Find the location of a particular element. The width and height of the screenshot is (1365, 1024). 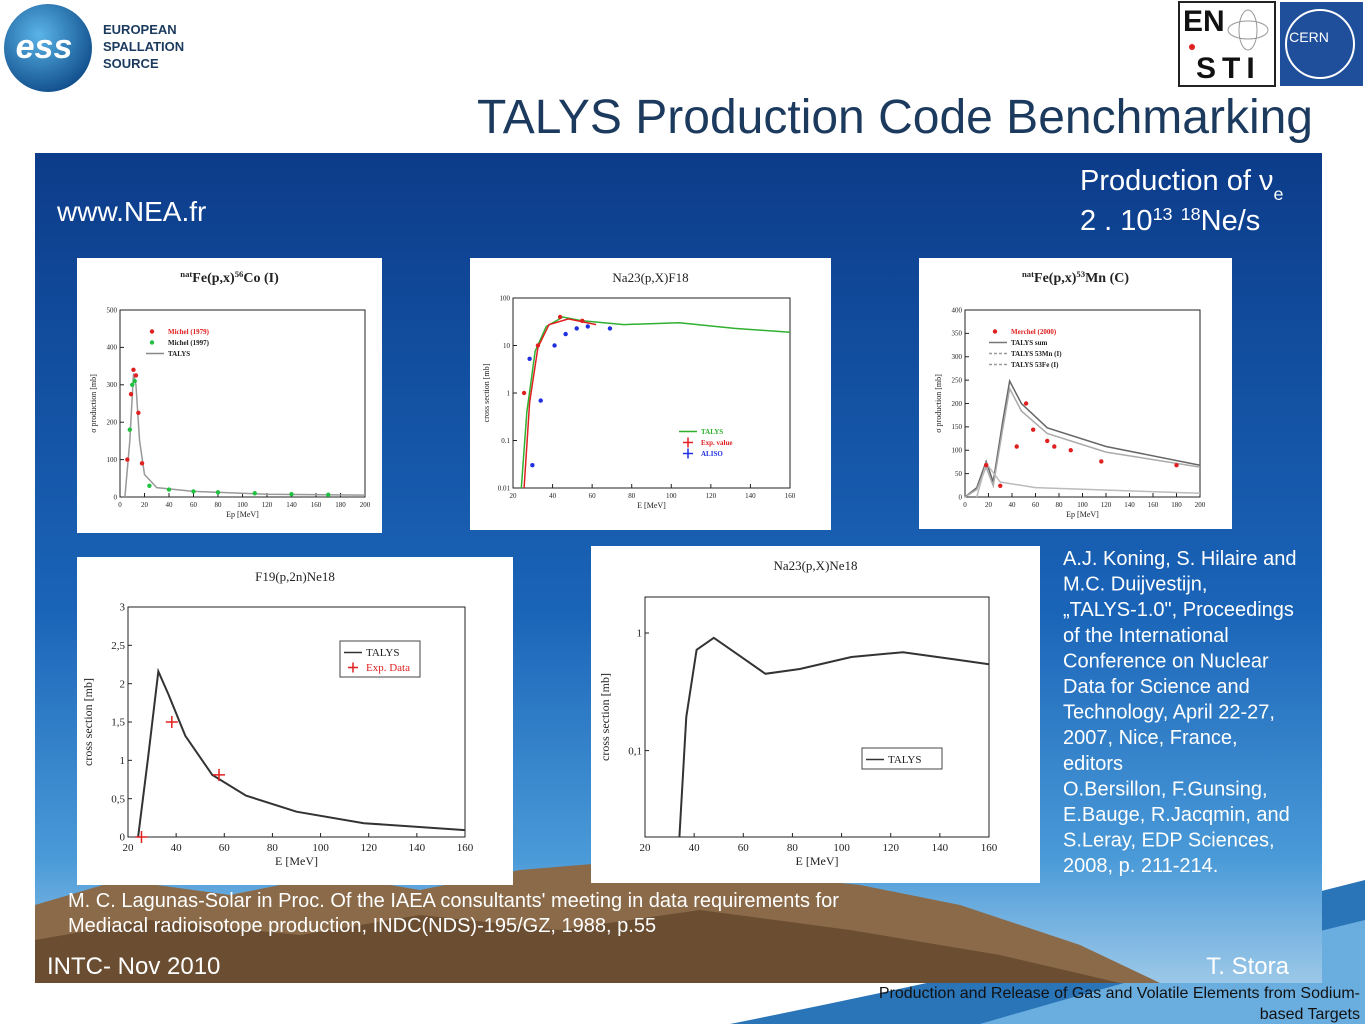

legend-label: TALYS 53Fe (I) is located at coordinates (1035, 365).